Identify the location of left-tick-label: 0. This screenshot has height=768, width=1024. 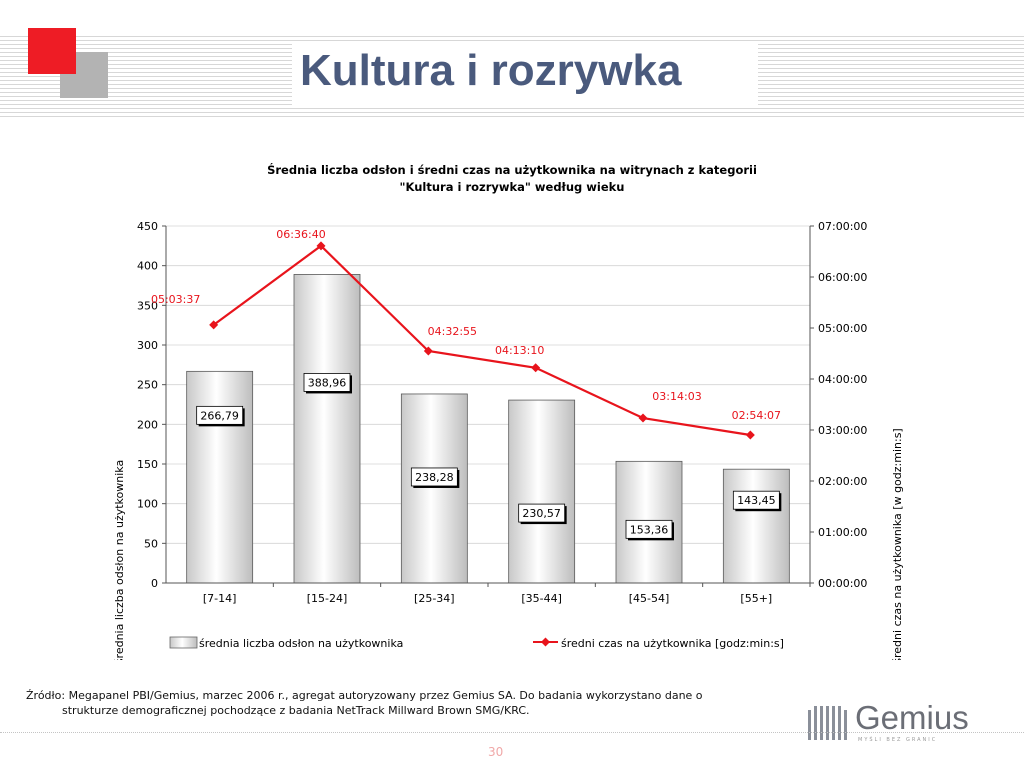
(154, 583).